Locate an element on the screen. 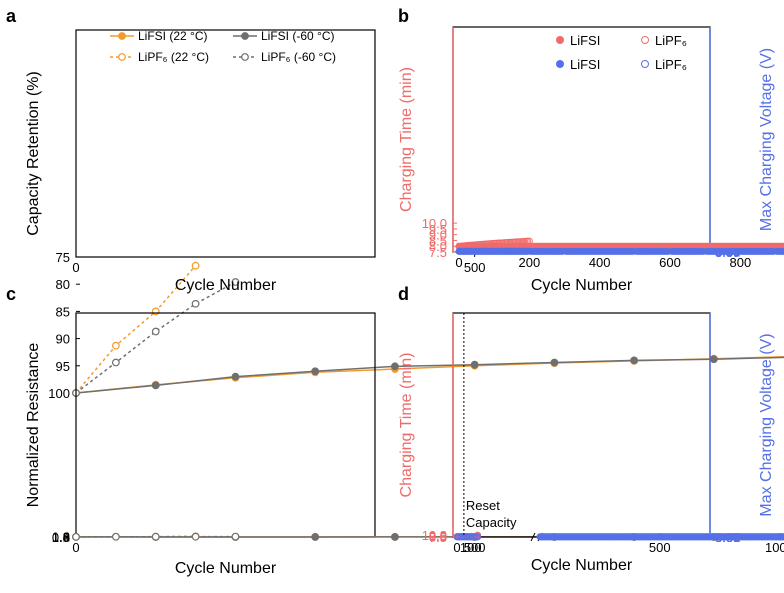 The image size is (784, 593). panel-b-xlabel: Cycle Number is located at coordinates (582, 285).